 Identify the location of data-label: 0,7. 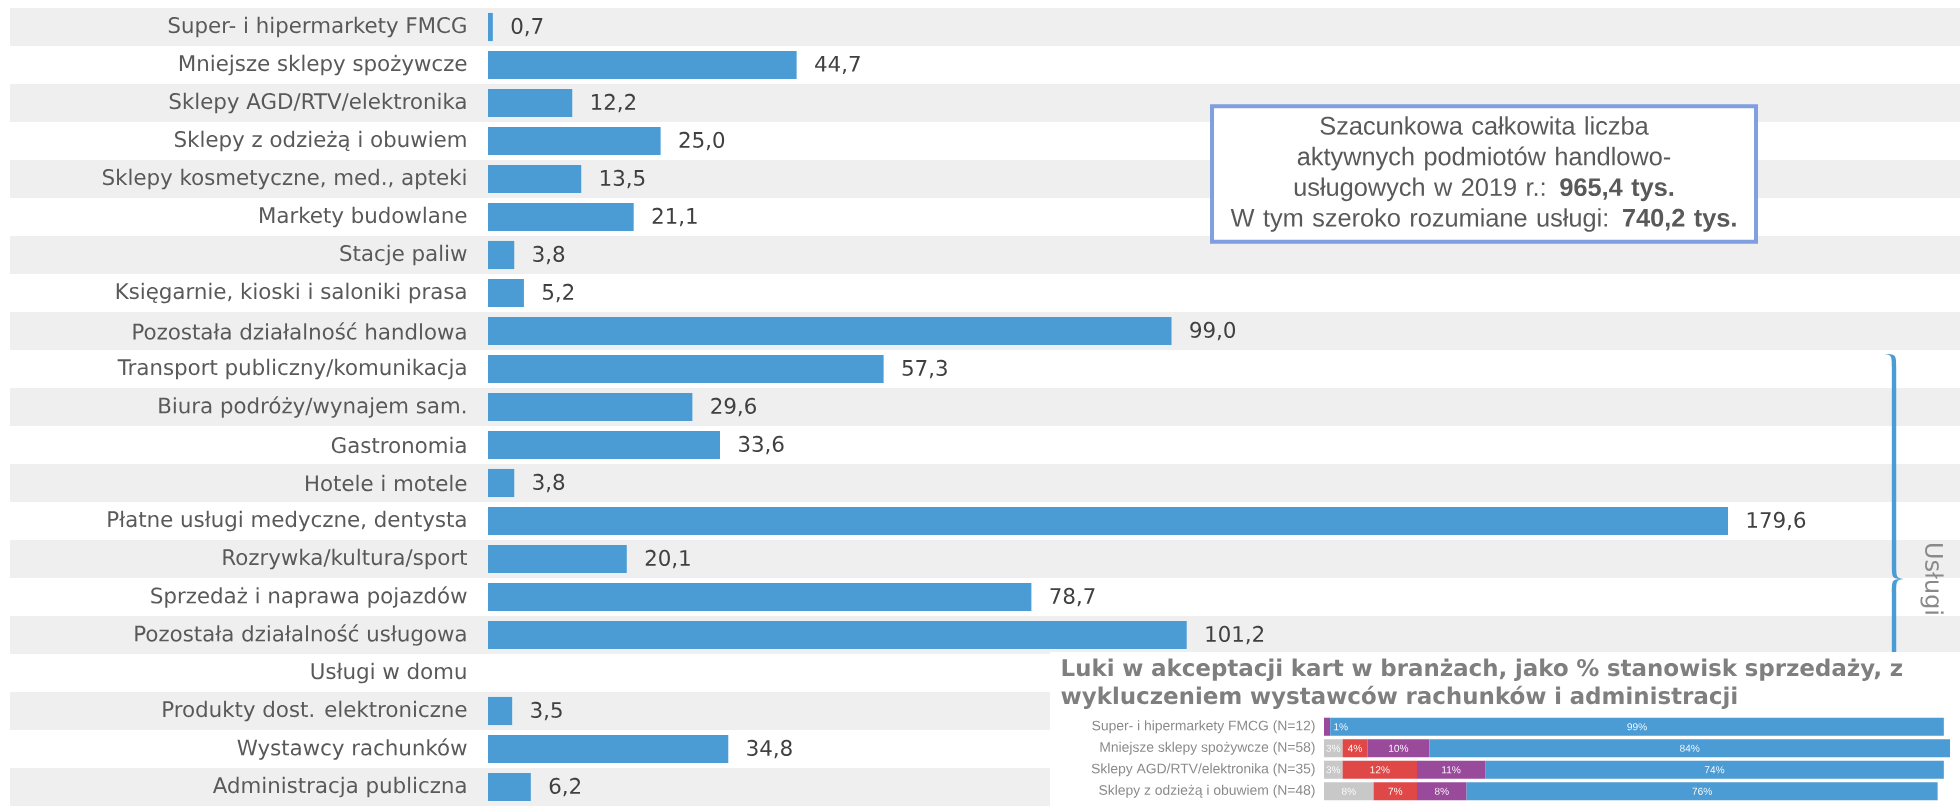
(527, 27).